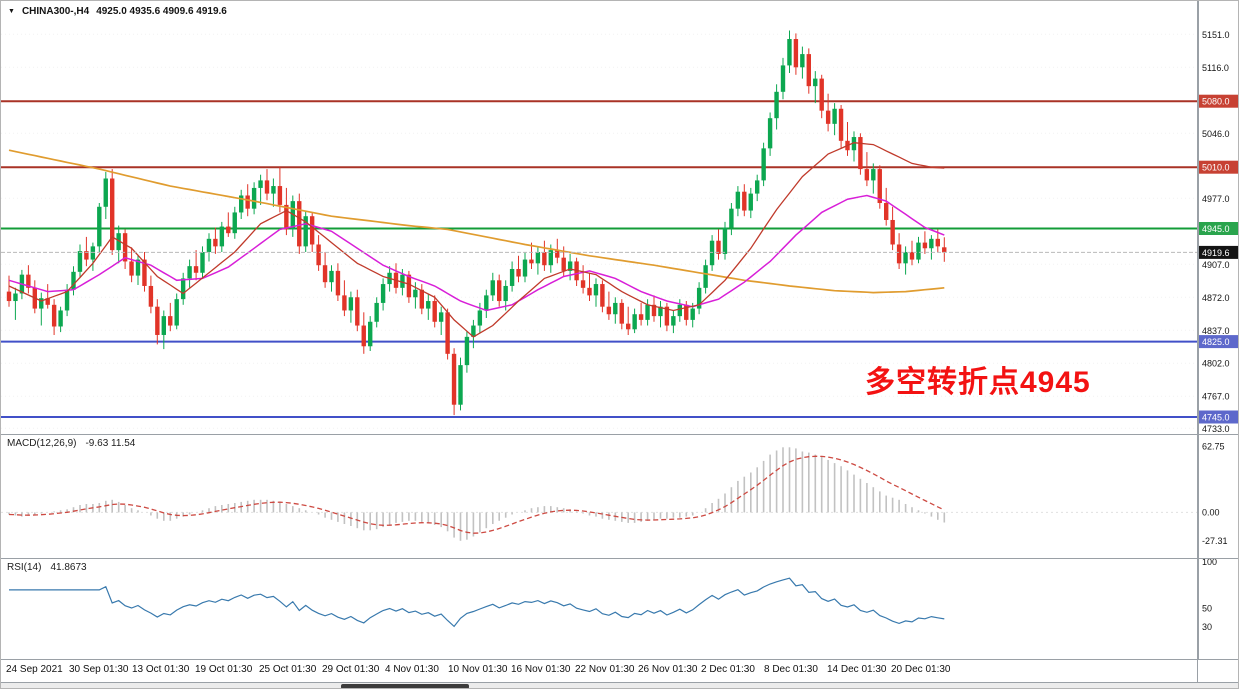 The image size is (1239, 689). What do you see at coordinates (921, 669) in the screenshot?
I see `time-label: 20 Dec 01:30` at bounding box center [921, 669].